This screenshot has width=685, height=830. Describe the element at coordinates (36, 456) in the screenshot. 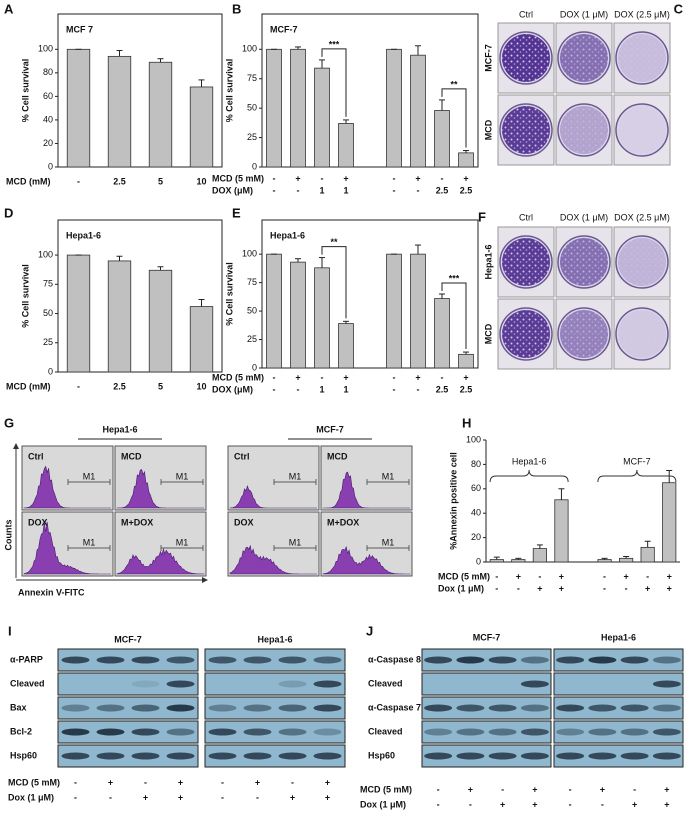

I see `plot-label: Ctrl` at that location.